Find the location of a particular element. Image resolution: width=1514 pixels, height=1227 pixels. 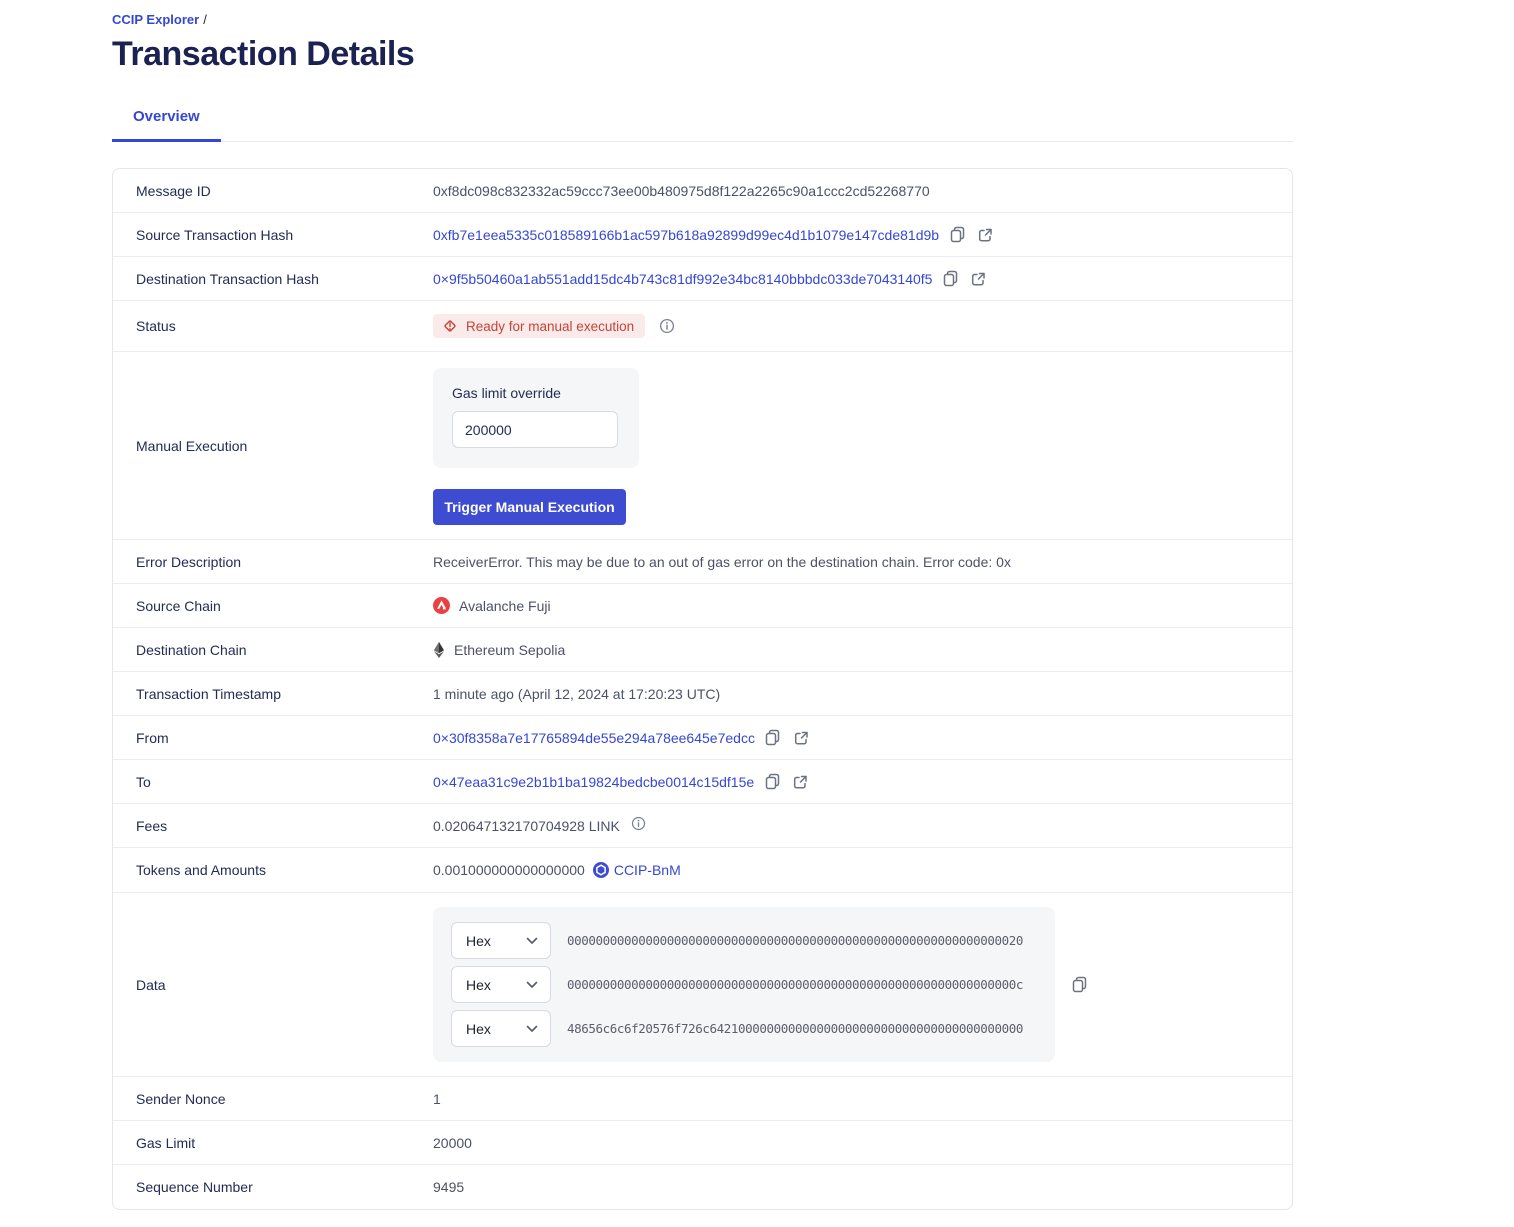

page-title: Transaction Details is located at coordinates (263, 54).